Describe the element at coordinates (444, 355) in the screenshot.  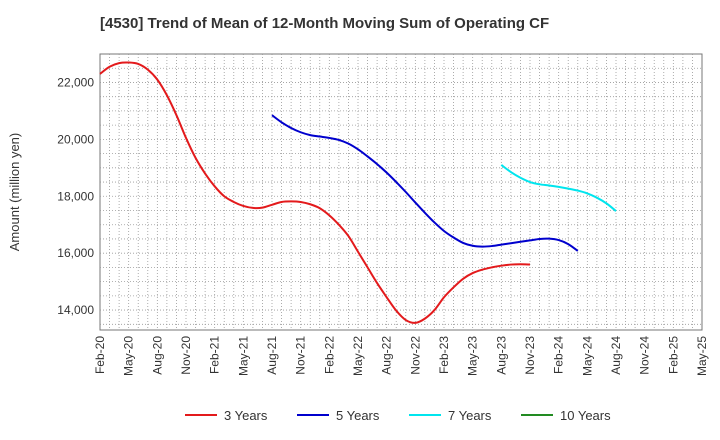
I see `x-tick-label: Feb-23` at that location.